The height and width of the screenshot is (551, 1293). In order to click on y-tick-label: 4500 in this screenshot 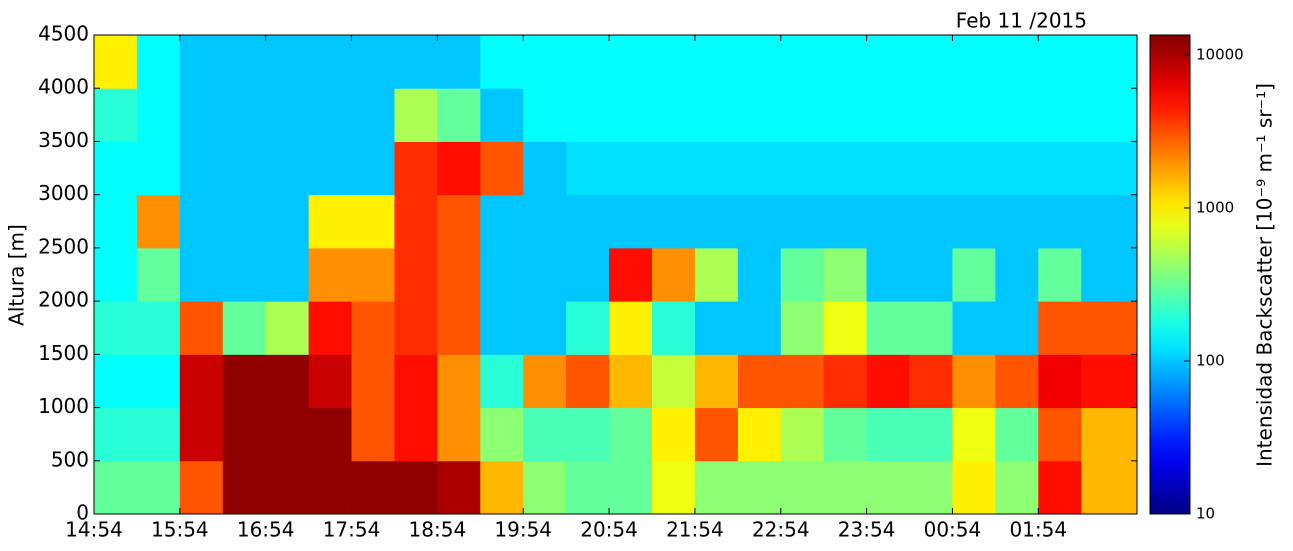, I will do `click(63, 34)`.